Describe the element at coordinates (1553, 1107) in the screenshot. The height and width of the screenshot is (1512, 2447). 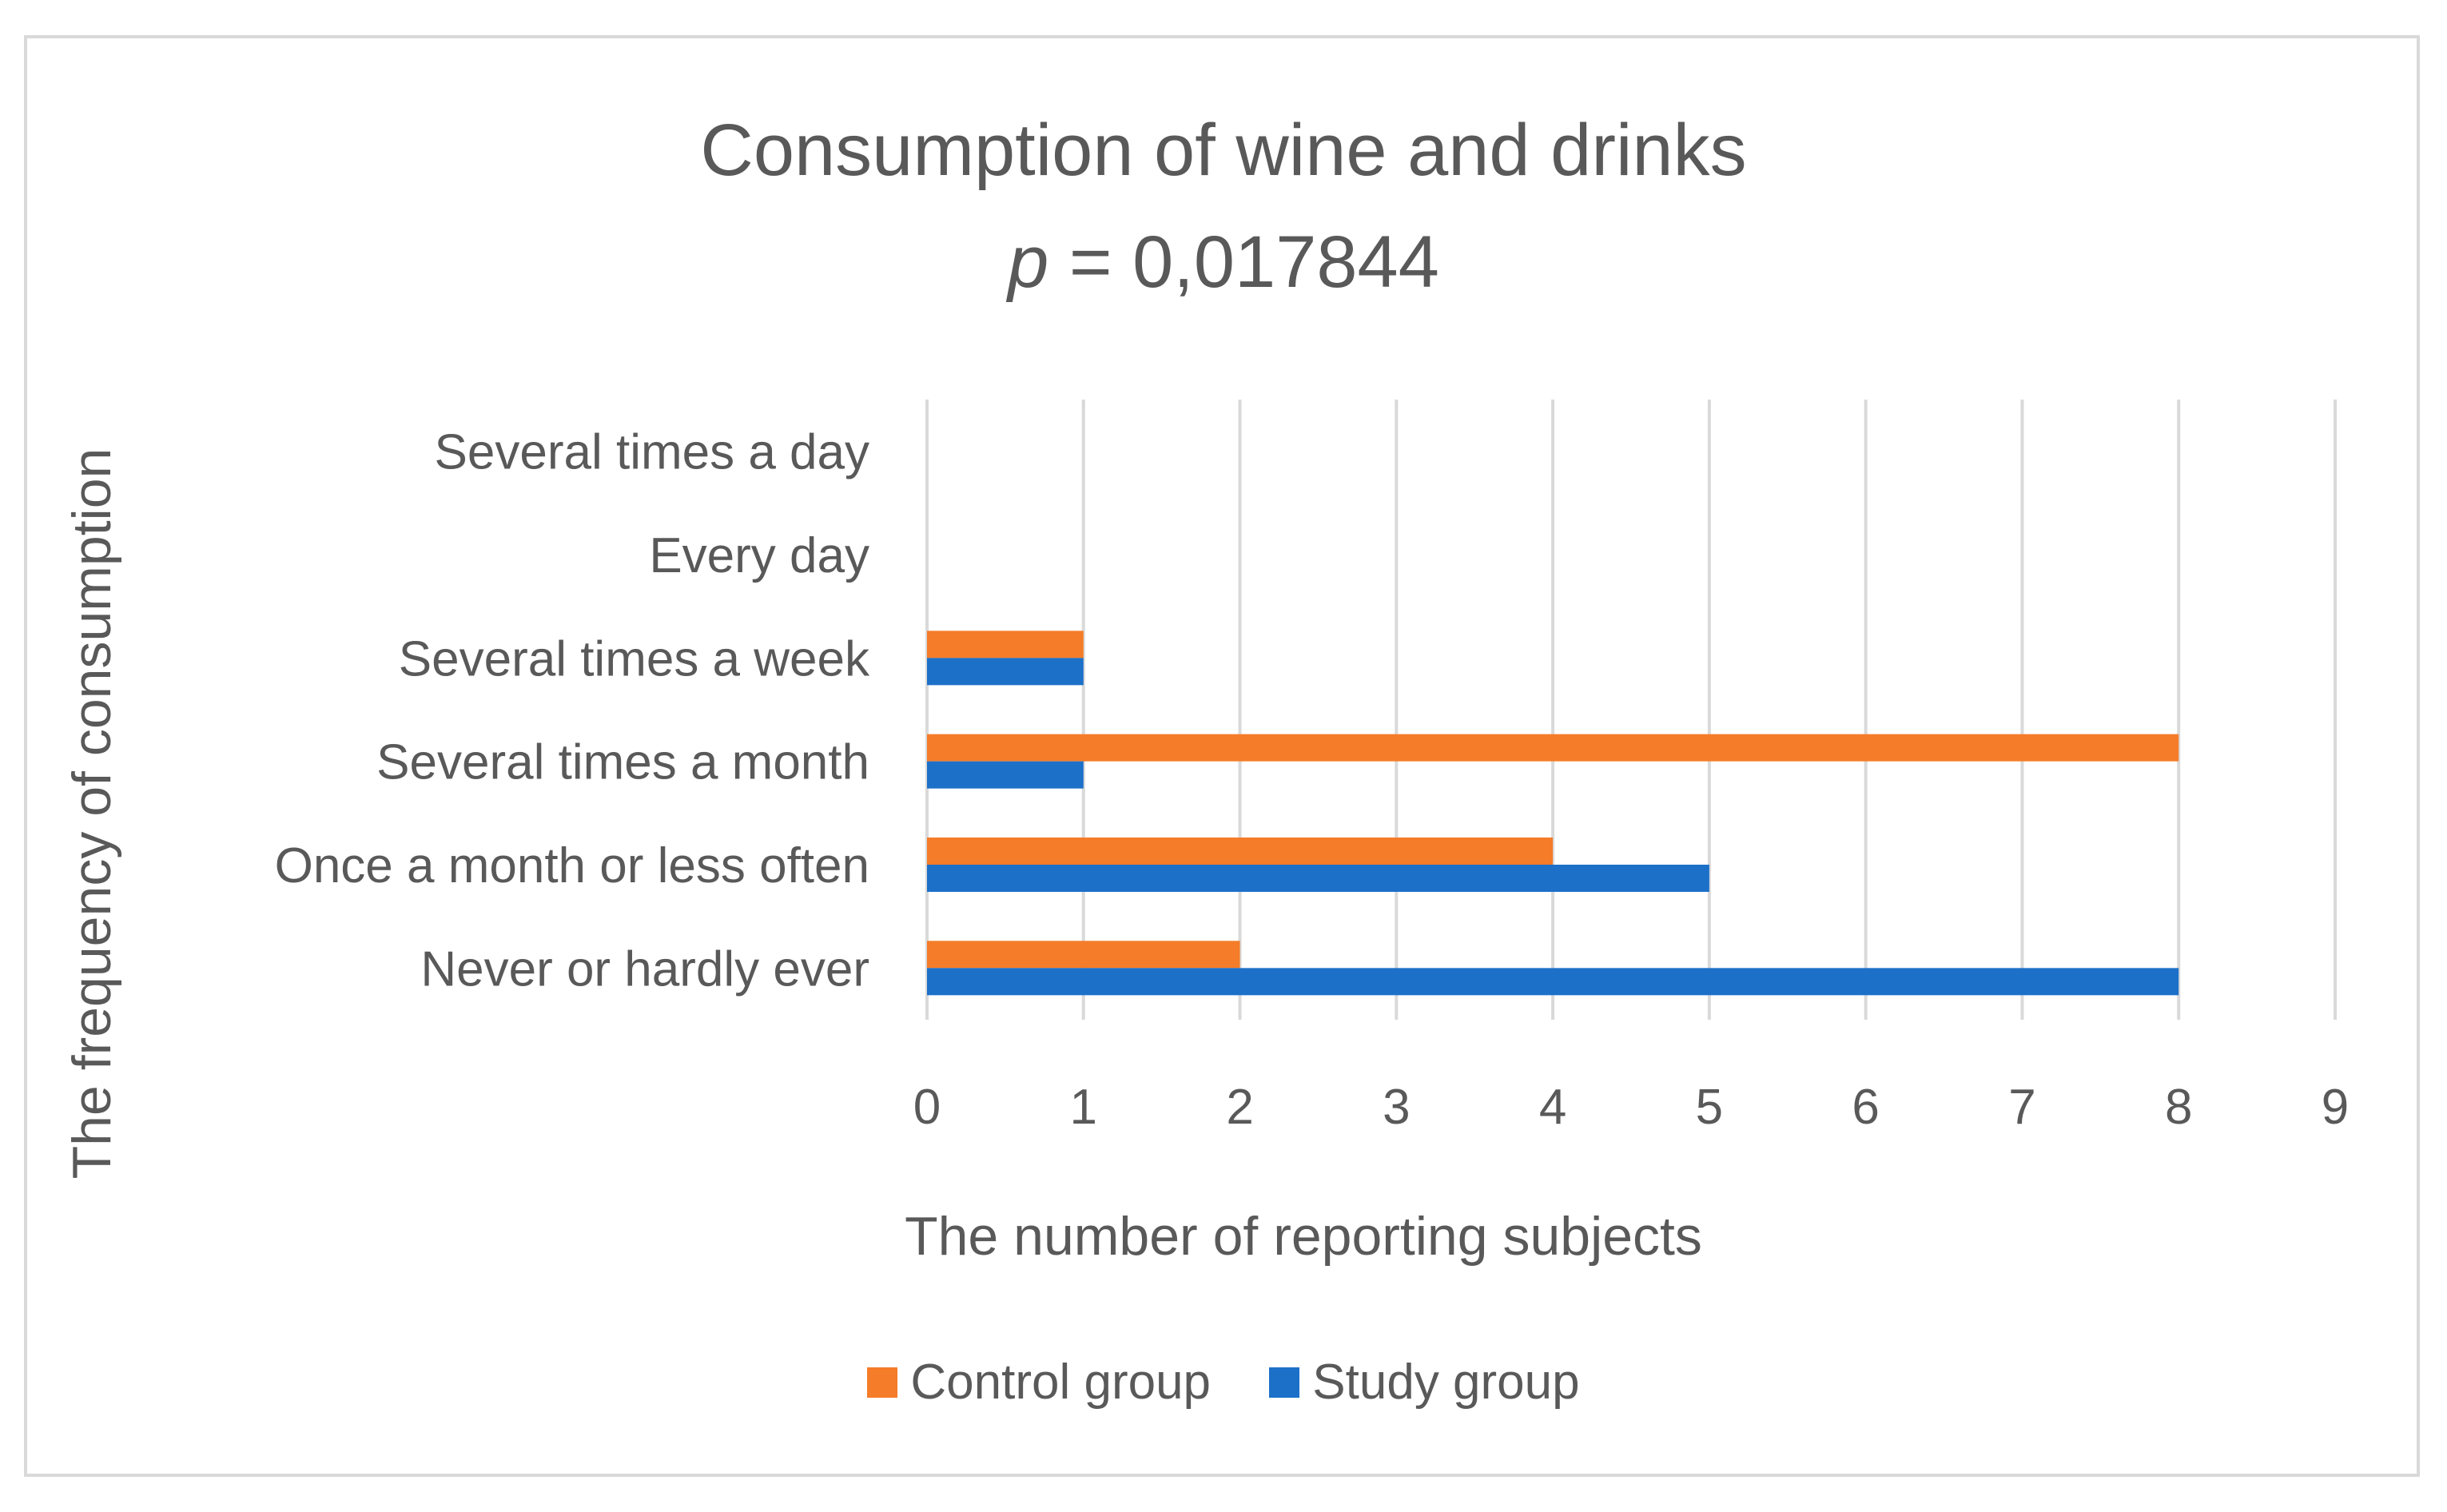
I see `x-tick-label-4: 4` at that location.